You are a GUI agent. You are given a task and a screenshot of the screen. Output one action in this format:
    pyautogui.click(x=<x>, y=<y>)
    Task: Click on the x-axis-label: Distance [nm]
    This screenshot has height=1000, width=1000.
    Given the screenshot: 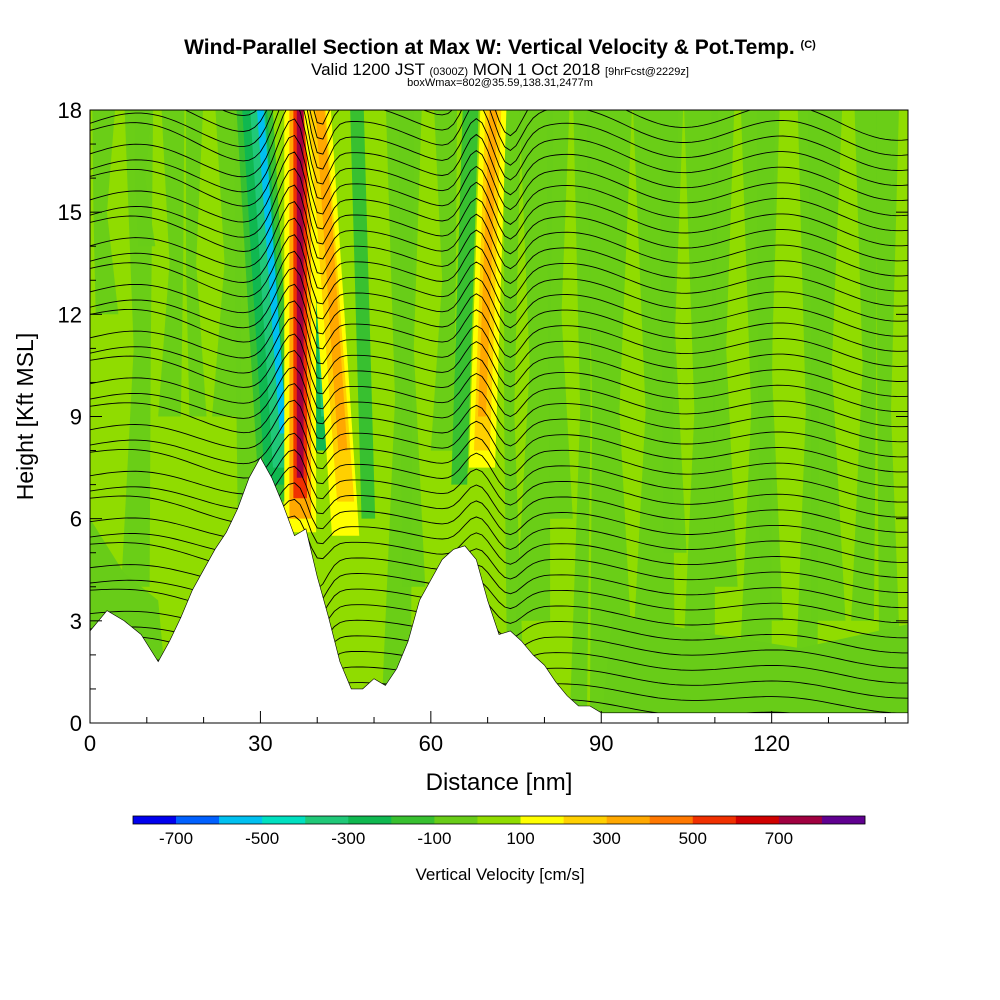 What is the action you would take?
    pyautogui.click(x=499, y=782)
    